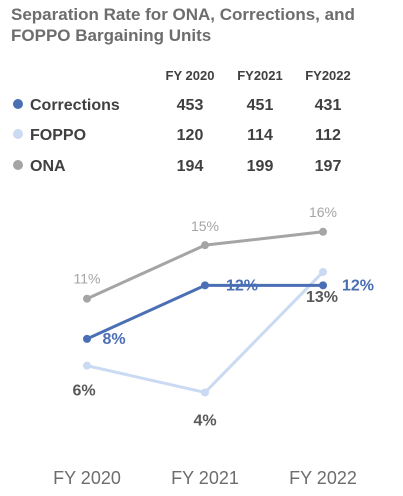  I want to click on x-axis: FY 2020 FY 2021 FY 2022, so click(205, 478).